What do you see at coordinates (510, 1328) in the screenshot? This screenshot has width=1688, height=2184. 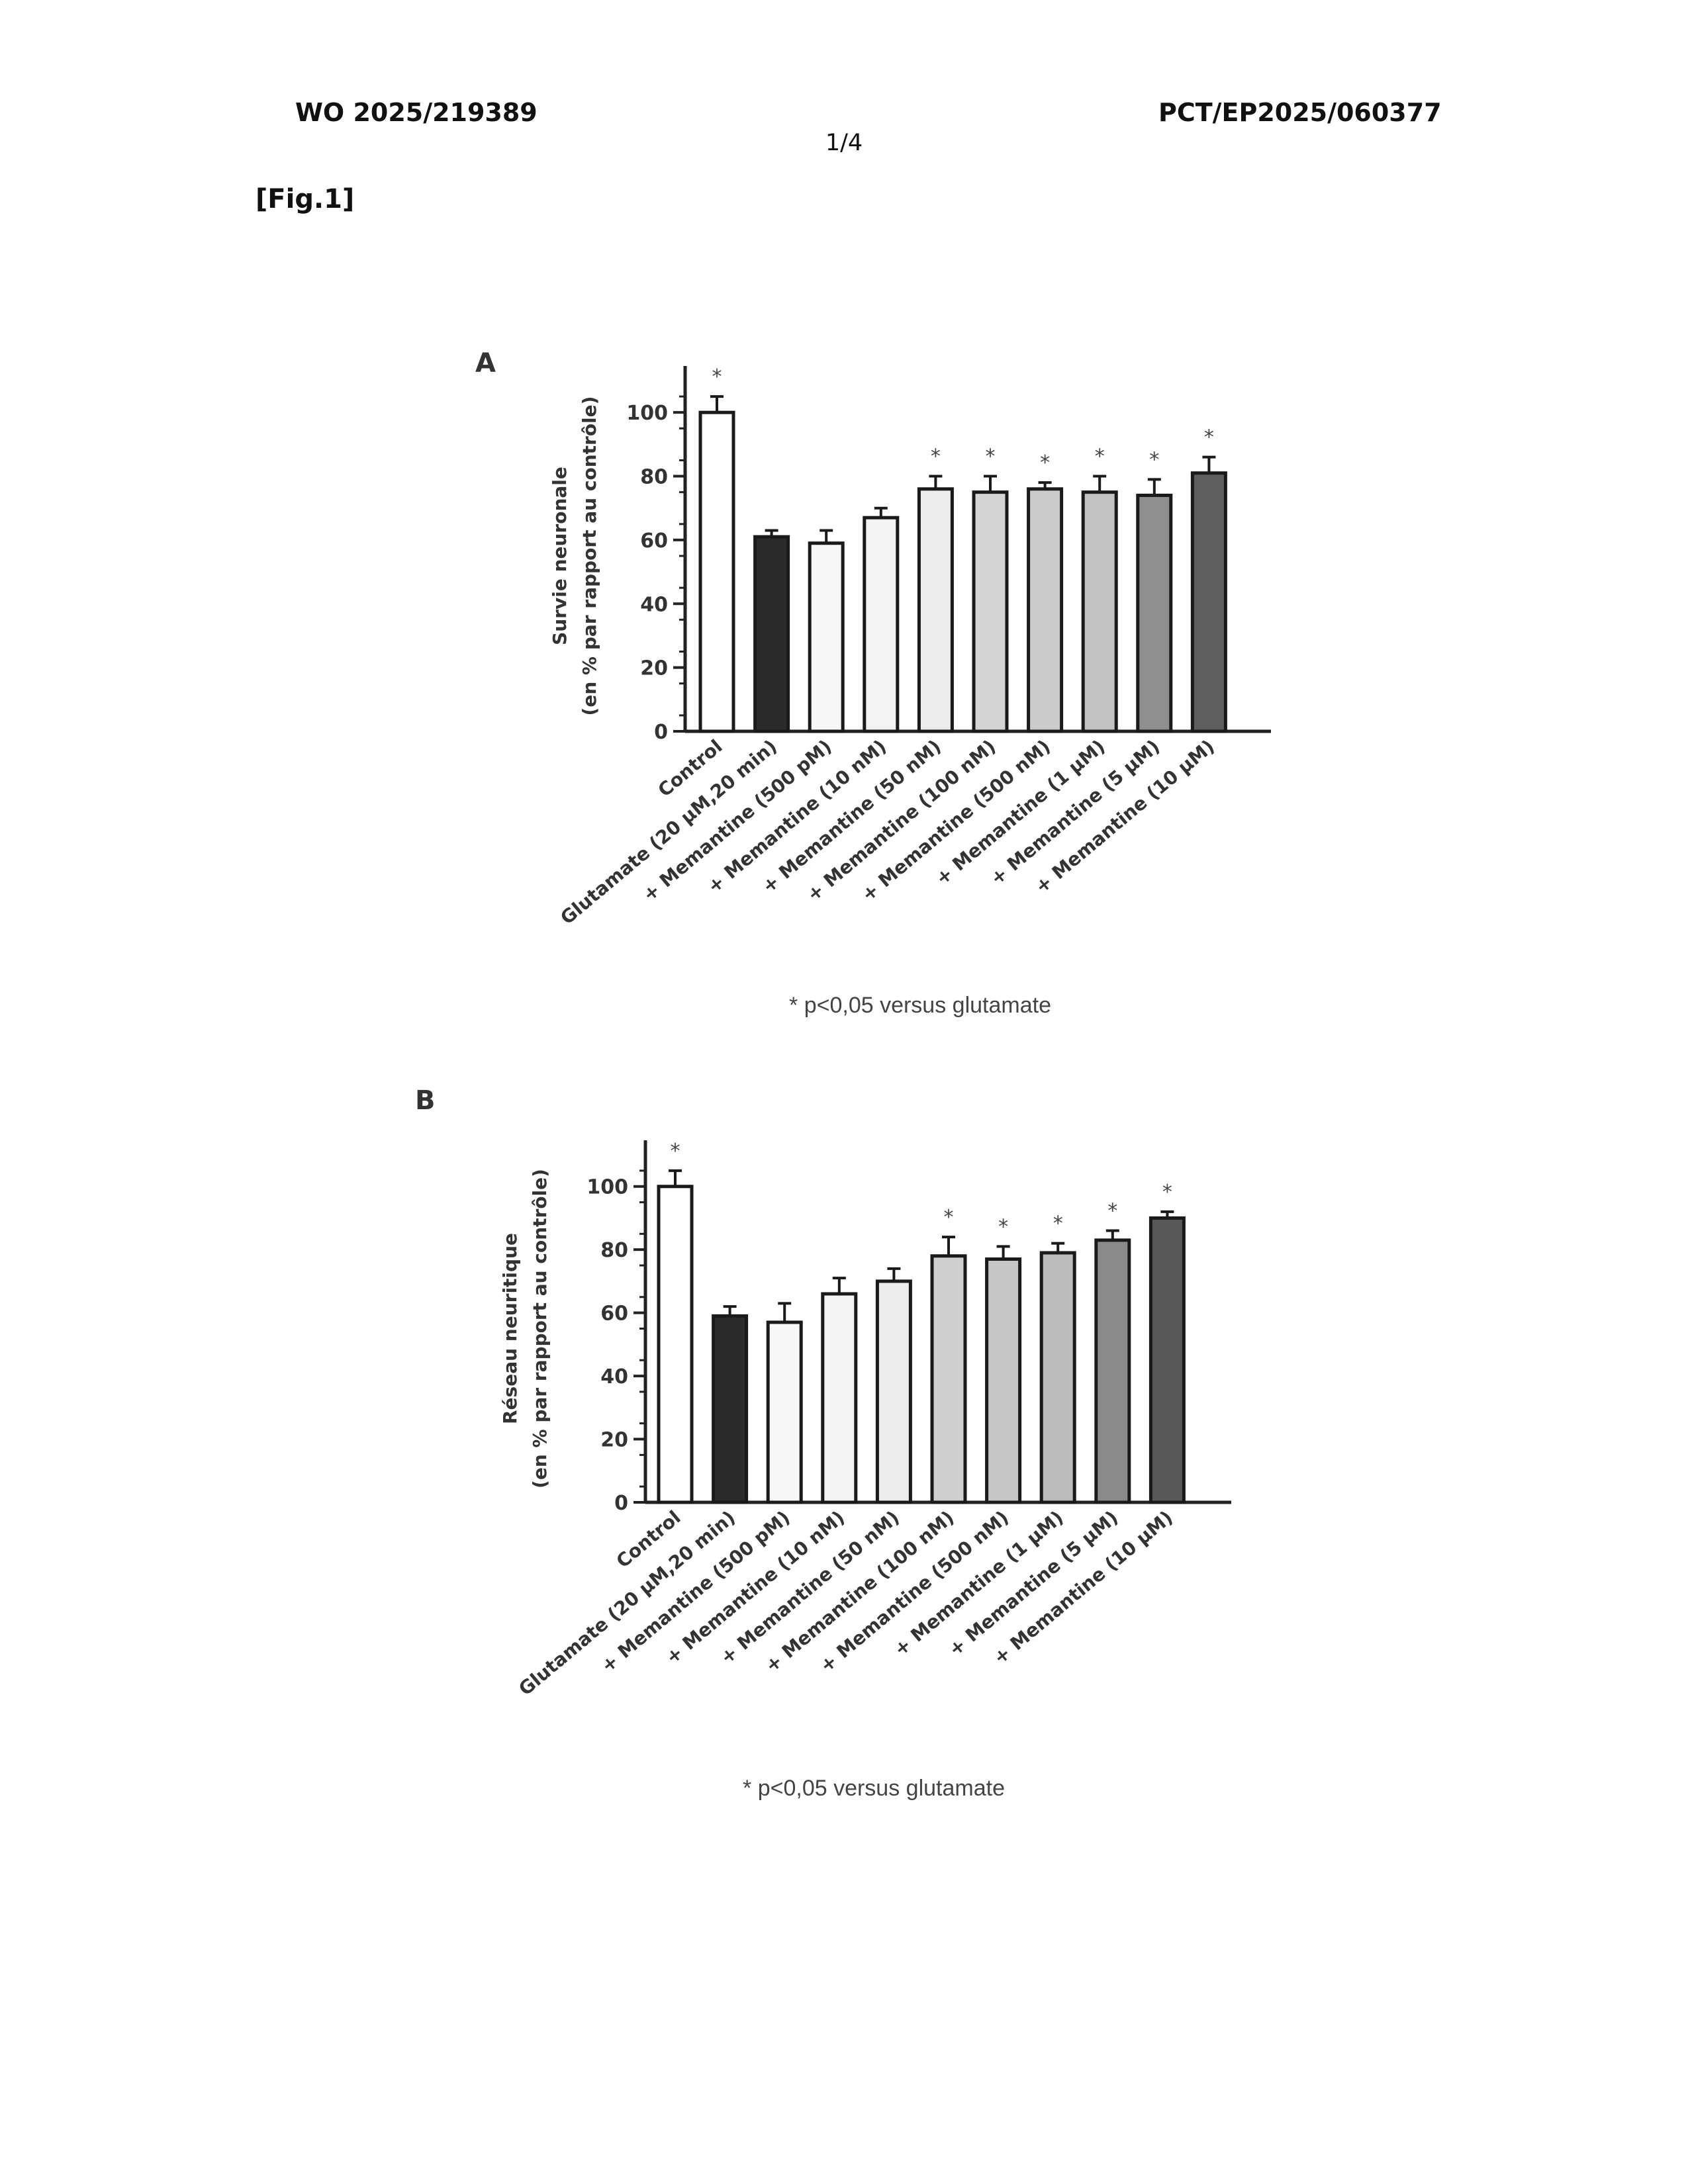 I see `y-axis-label: Réseau neuritique` at bounding box center [510, 1328].